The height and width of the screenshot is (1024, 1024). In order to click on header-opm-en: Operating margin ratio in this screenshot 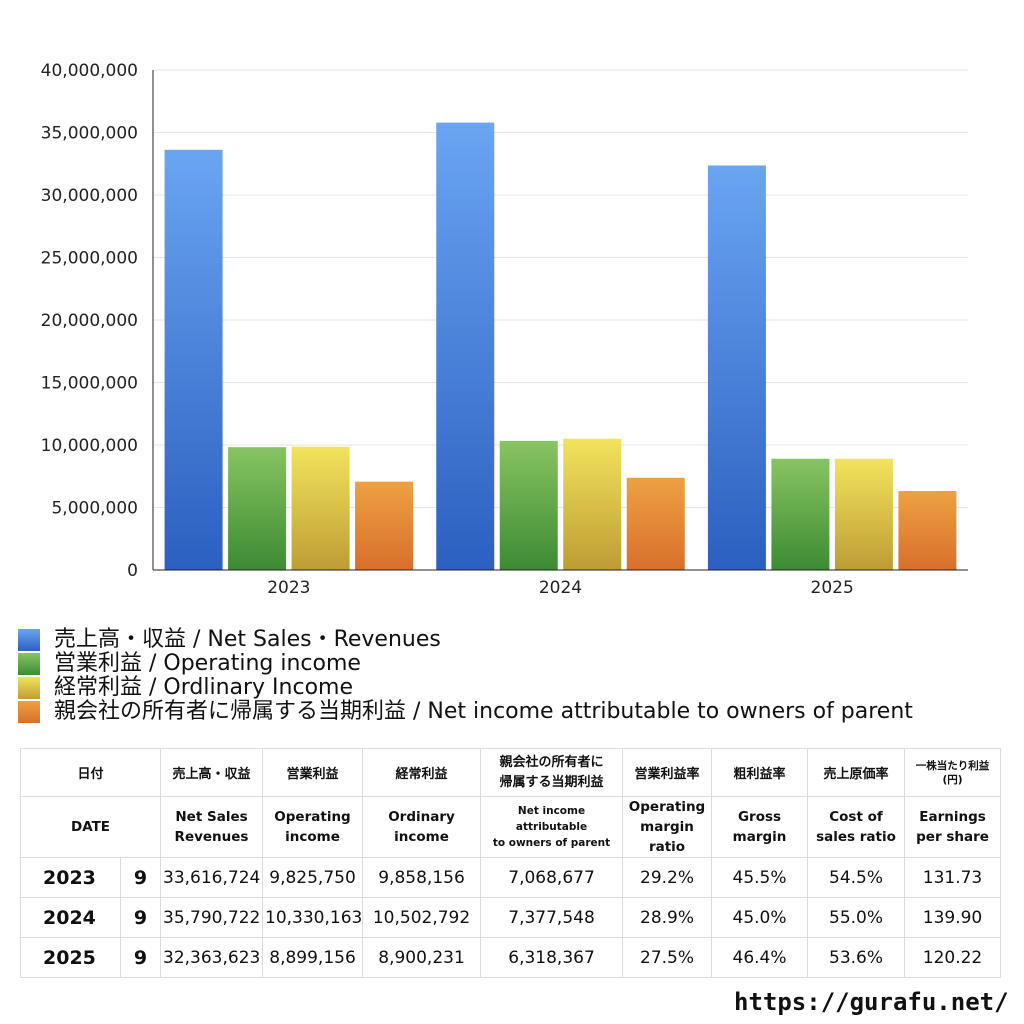, I will do `click(667, 827)`.